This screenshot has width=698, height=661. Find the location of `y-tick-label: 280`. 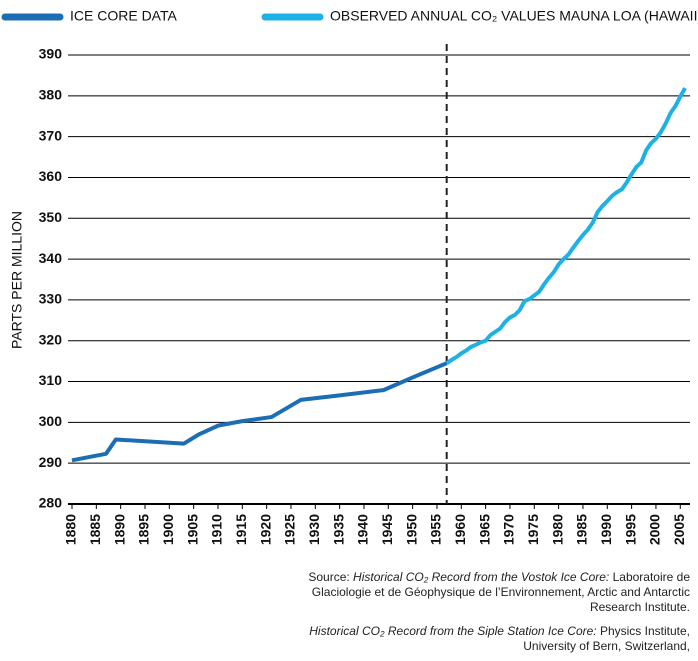

y-tick-label: 280 is located at coordinates (51, 503).